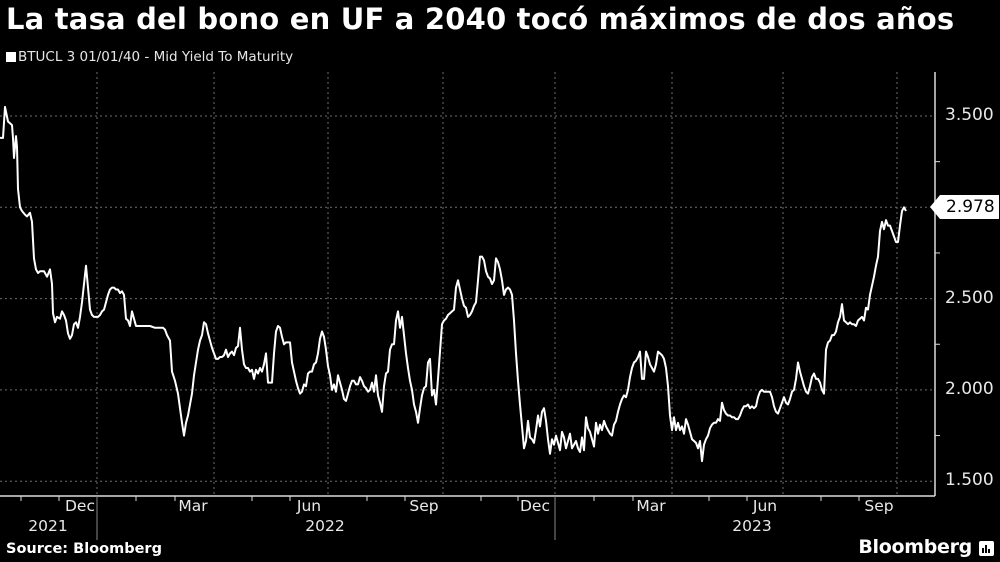  I want to click on y-tick-label: 2.500, so click(969, 297).